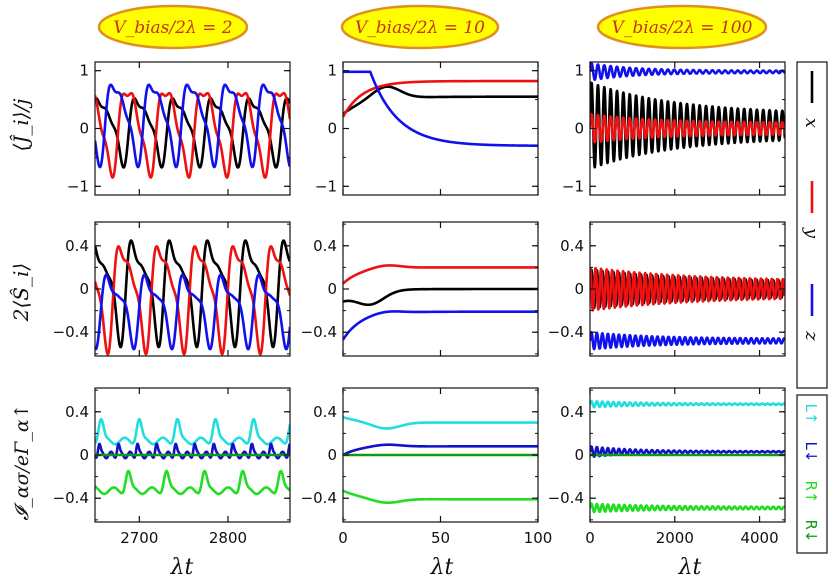 This screenshot has height=578, width=830. I want to click on legend-spin-item-y: y, so click(811, 210).